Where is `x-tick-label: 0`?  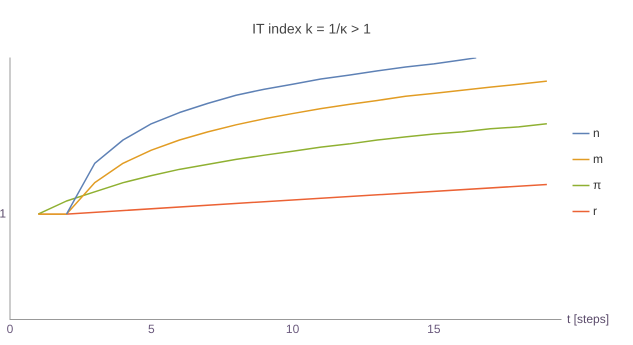
x-tick-label: 0 is located at coordinates (10, 329).